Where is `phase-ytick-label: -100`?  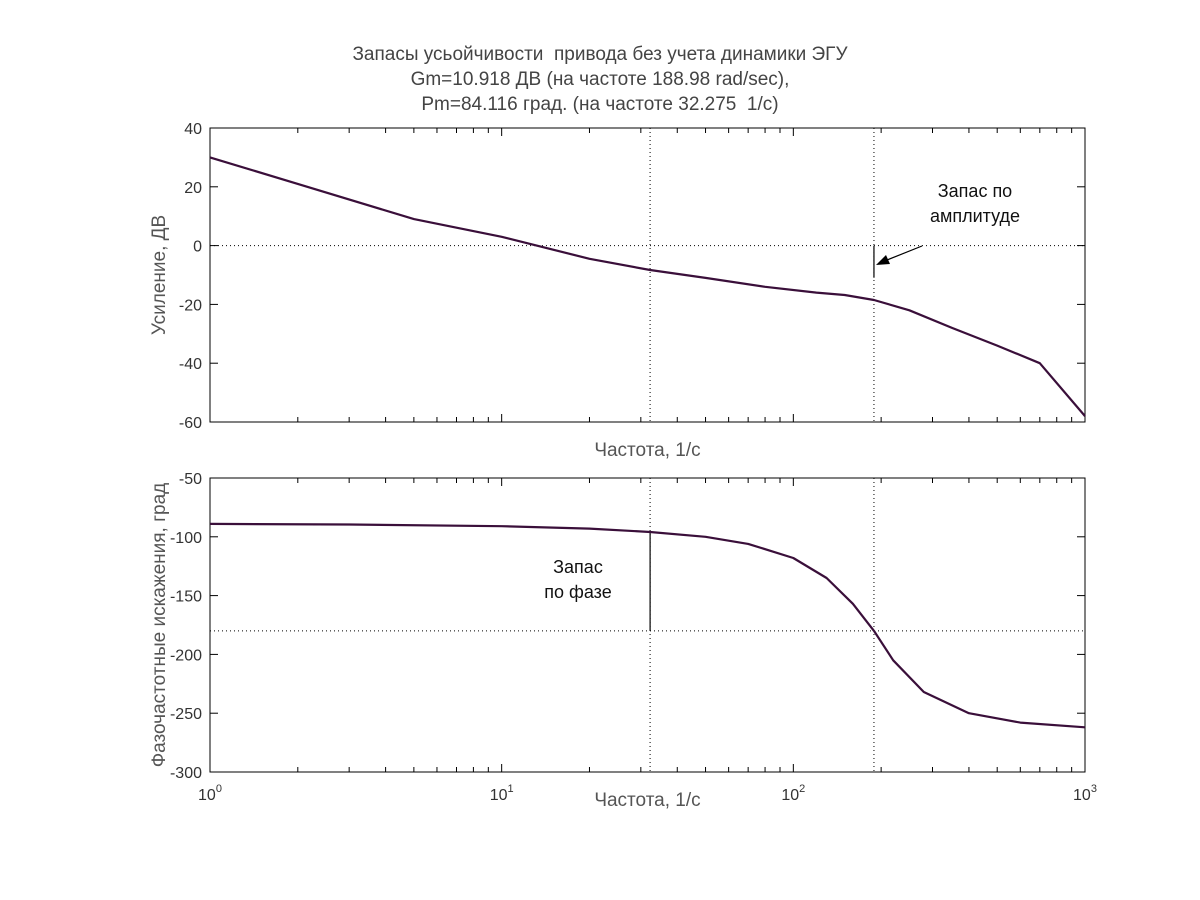 phase-ytick-label: -100 is located at coordinates (186, 538).